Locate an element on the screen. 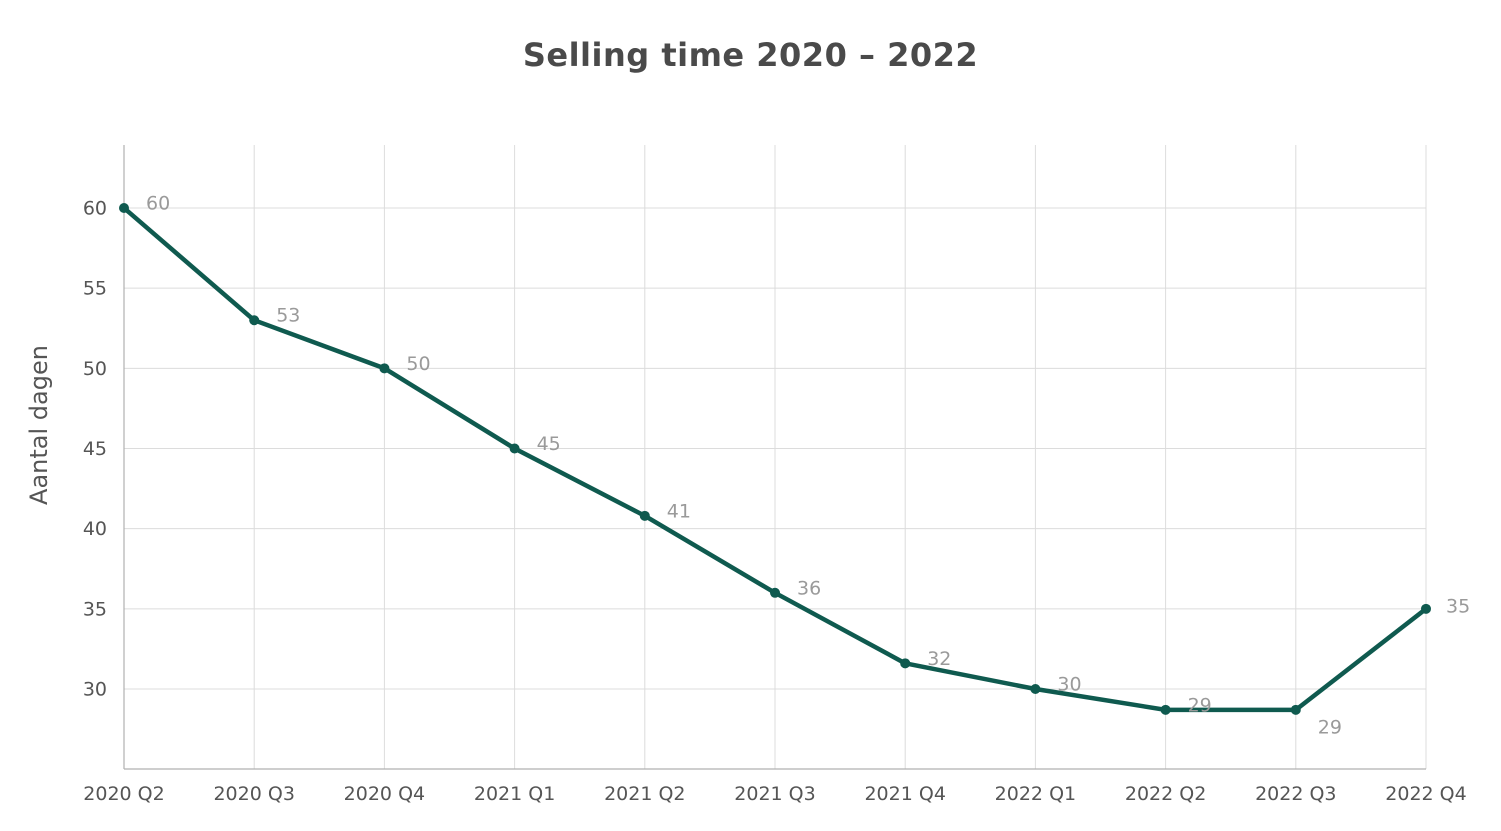  y-axis-label: Aantal dagen is located at coordinates (39, 425).